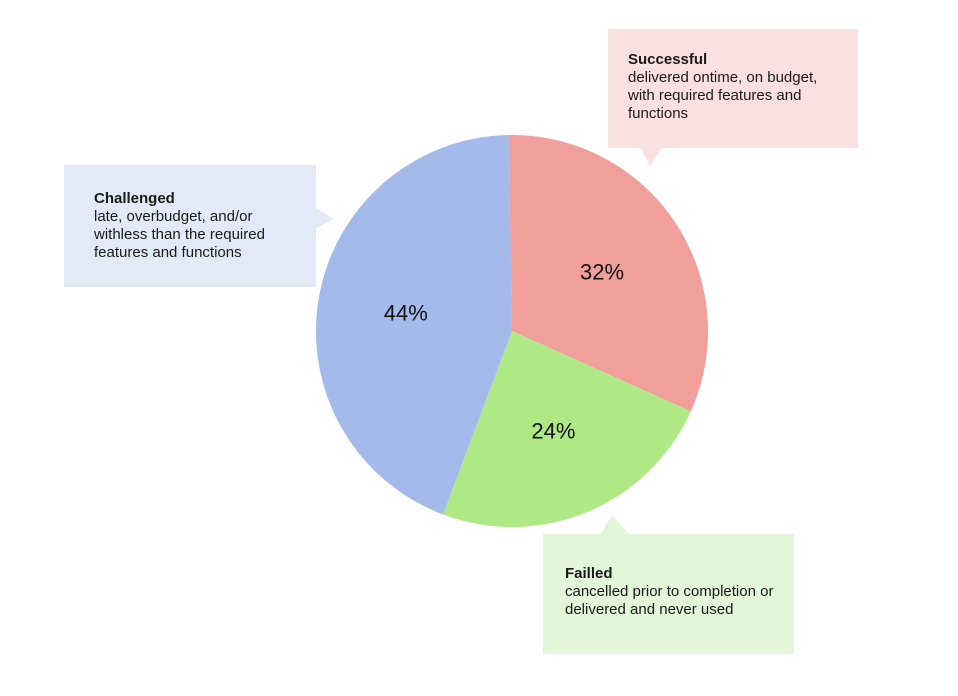 The width and height of the screenshot is (958, 696). I want to click on pie-slice-challenged, so click(413, 325).